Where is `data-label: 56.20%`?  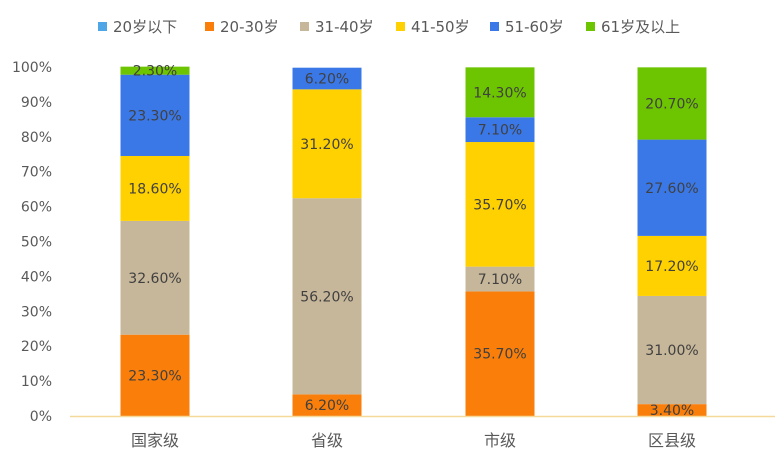
data-label: 56.20% is located at coordinates (326, 297).